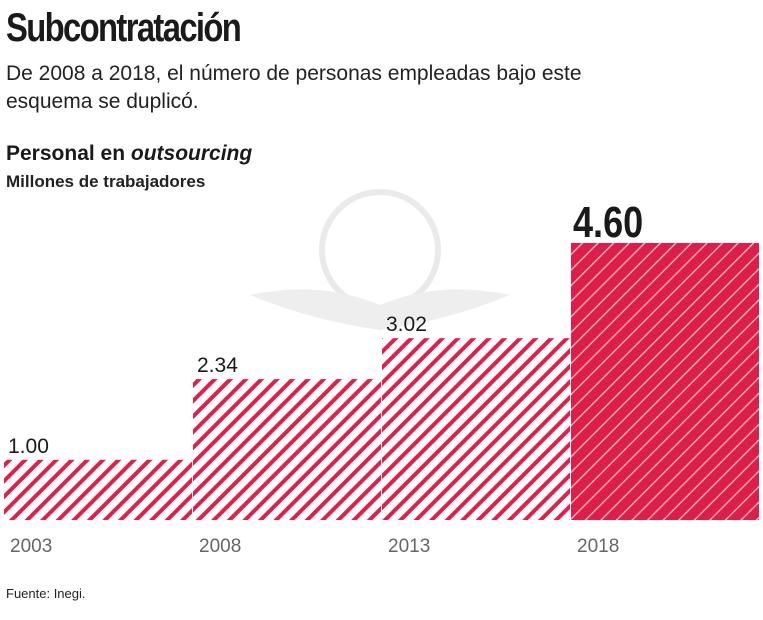 The width and height of the screenshot is (763, 620). What do you see at coordinates (31, 546) in the screenshot?
I see `x-tick-2003: 2003` at bounding box center [31, 546].